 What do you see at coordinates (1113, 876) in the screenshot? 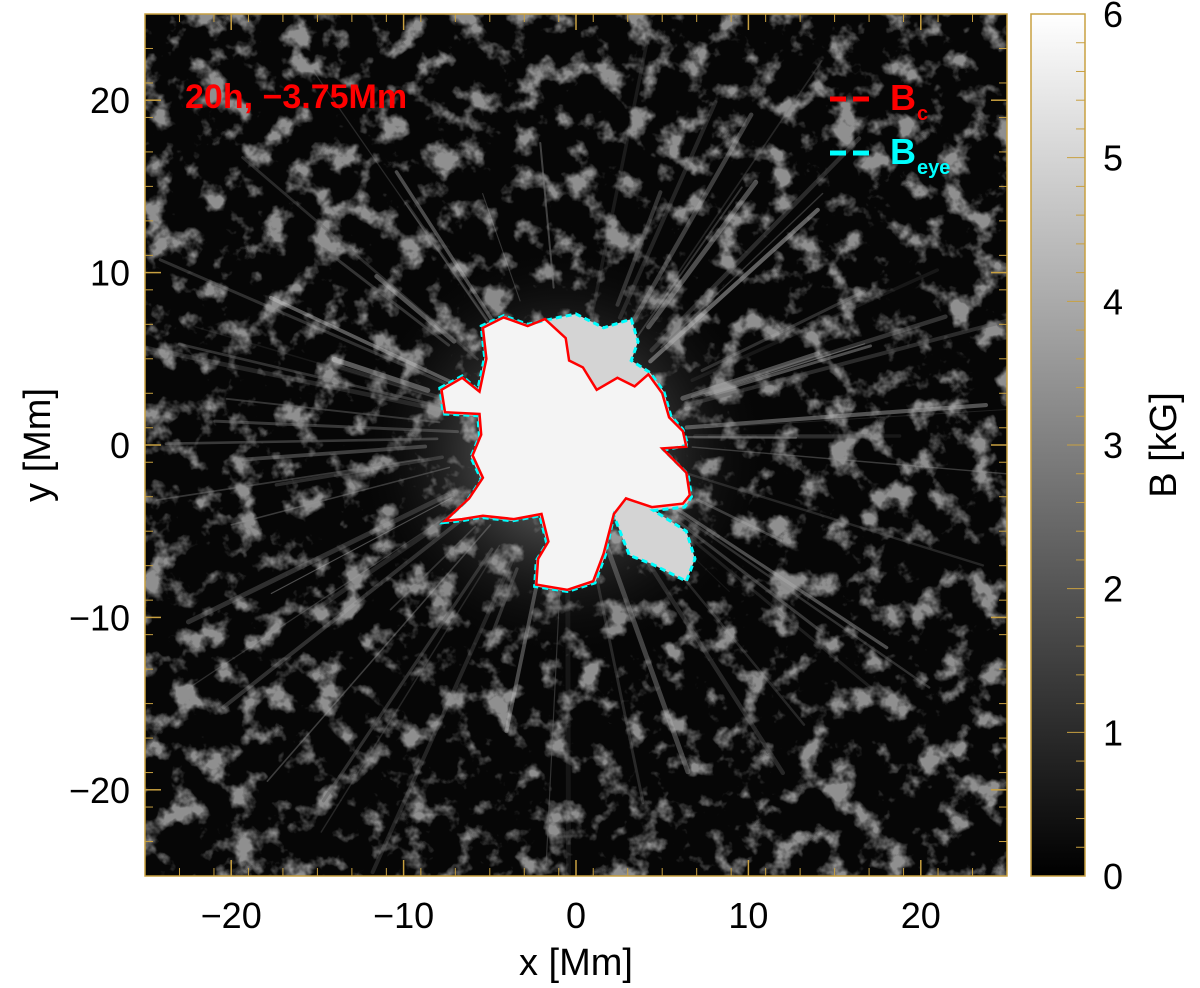
I see `colorbar-tick-label: 0` at bounding box center [1113, 876].